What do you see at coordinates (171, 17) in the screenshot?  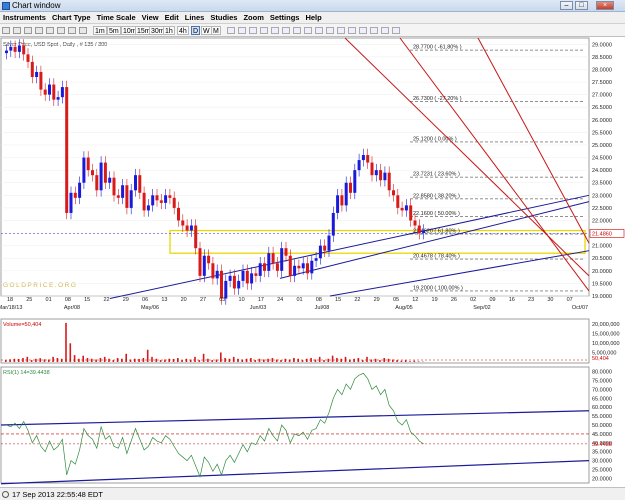 I see `menu-edit: Edit` at bounding box center [171, 17].